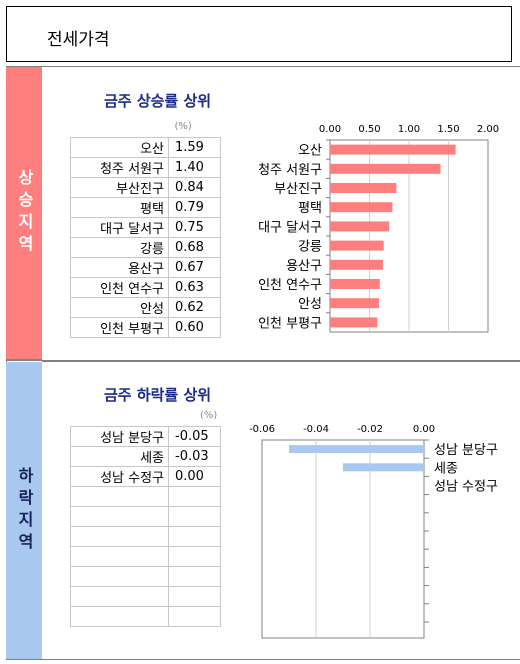 Image resolution: width=520 pixels, height=664 pixels. I want to click on fall-section-title: 금주 하락률 상위, so click(158, 395).